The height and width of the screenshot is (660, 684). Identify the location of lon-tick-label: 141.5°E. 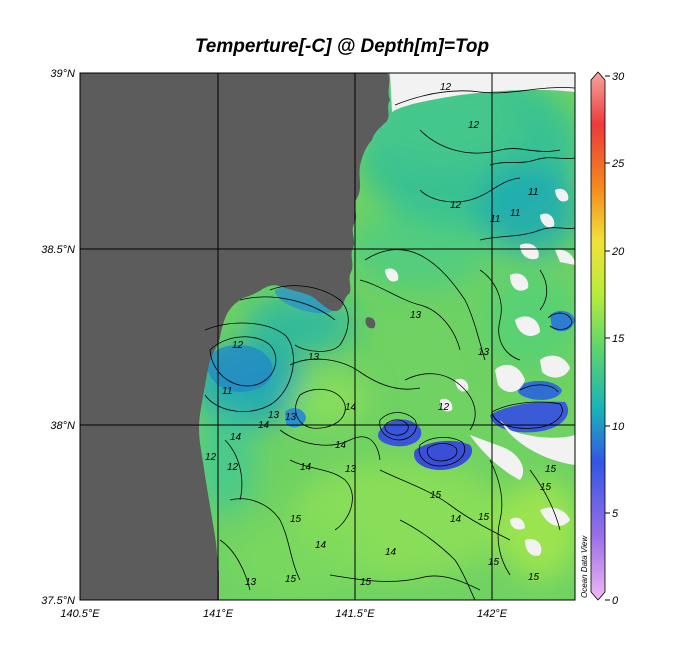
(355, 614).